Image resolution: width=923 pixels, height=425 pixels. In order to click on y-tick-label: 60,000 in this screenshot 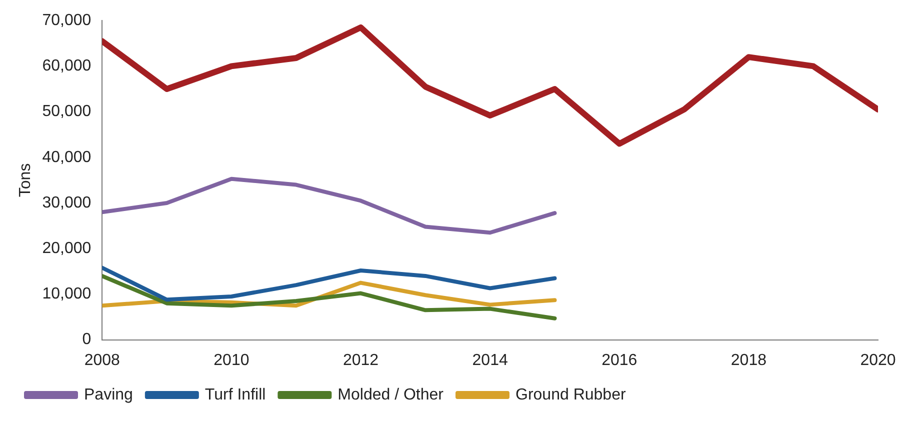, I will do `click(67, 66)`.